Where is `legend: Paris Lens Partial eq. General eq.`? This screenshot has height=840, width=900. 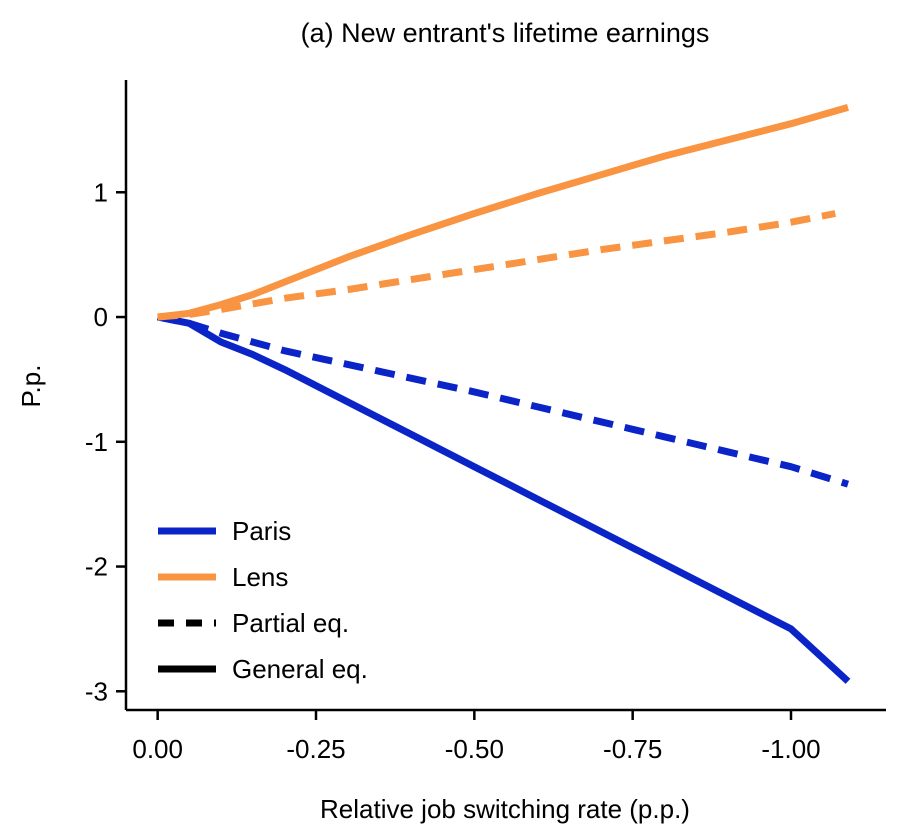
legend: Paris Lens Partial eq. General eq. is located at coordinates (263, 600).